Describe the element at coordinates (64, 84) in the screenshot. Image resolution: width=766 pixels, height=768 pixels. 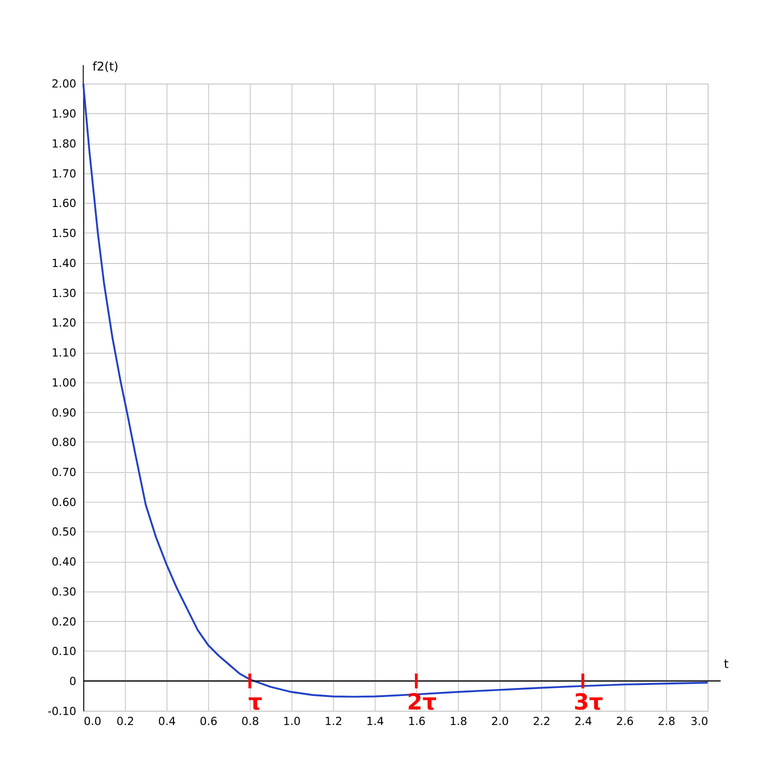
I see `y-tick-label: 2.00` at that location.